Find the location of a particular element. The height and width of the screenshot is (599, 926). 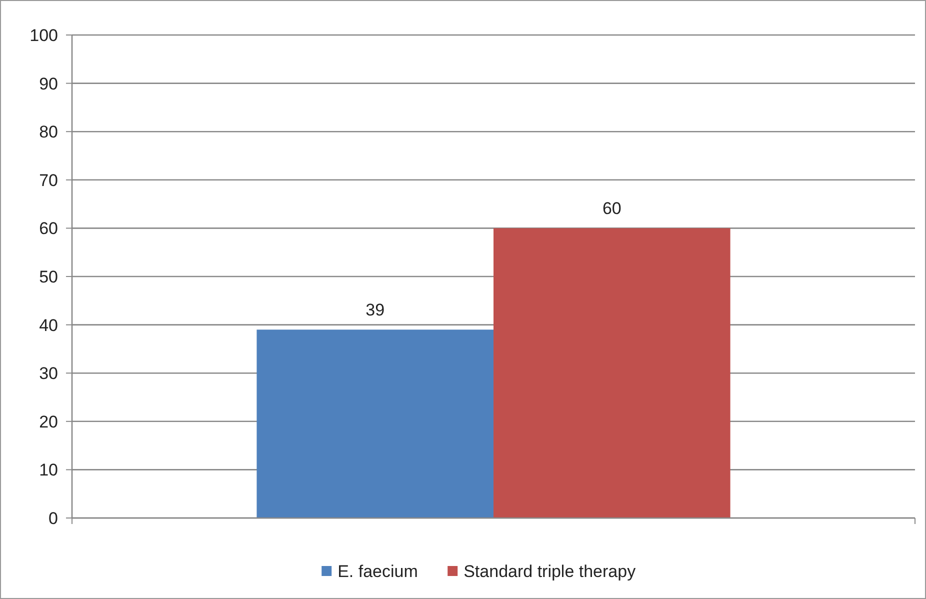

data-label: 39 is located at coordinates (375, 310).